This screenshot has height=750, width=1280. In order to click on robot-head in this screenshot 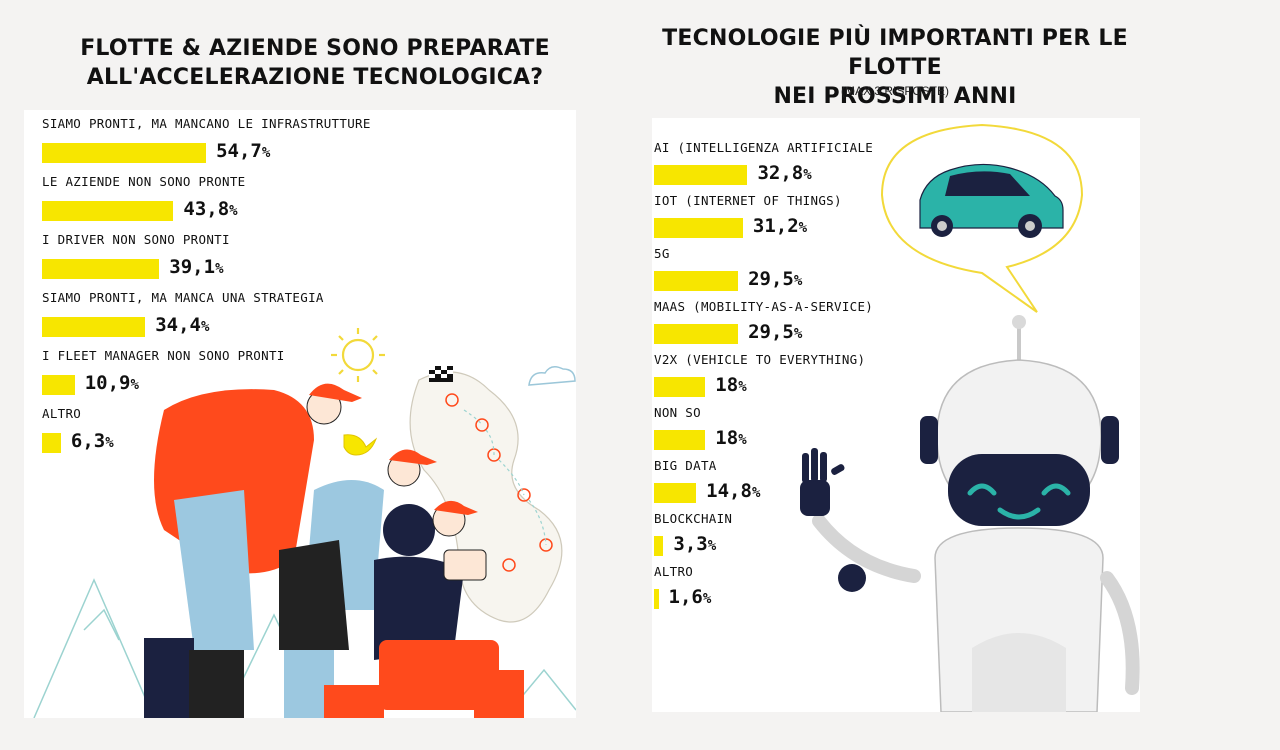, I will do `click(1019, 442)`.